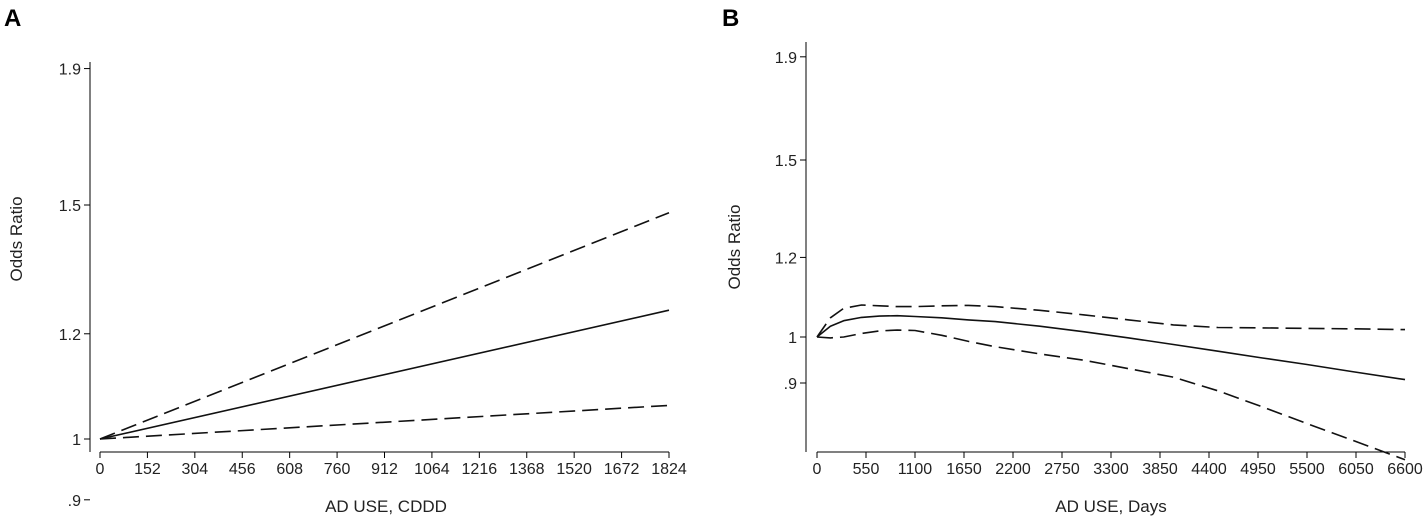 The height and width of the screenshot is (518, 1428). I want to click on panel-a-x-tick-label: 608, so click(289, 469).